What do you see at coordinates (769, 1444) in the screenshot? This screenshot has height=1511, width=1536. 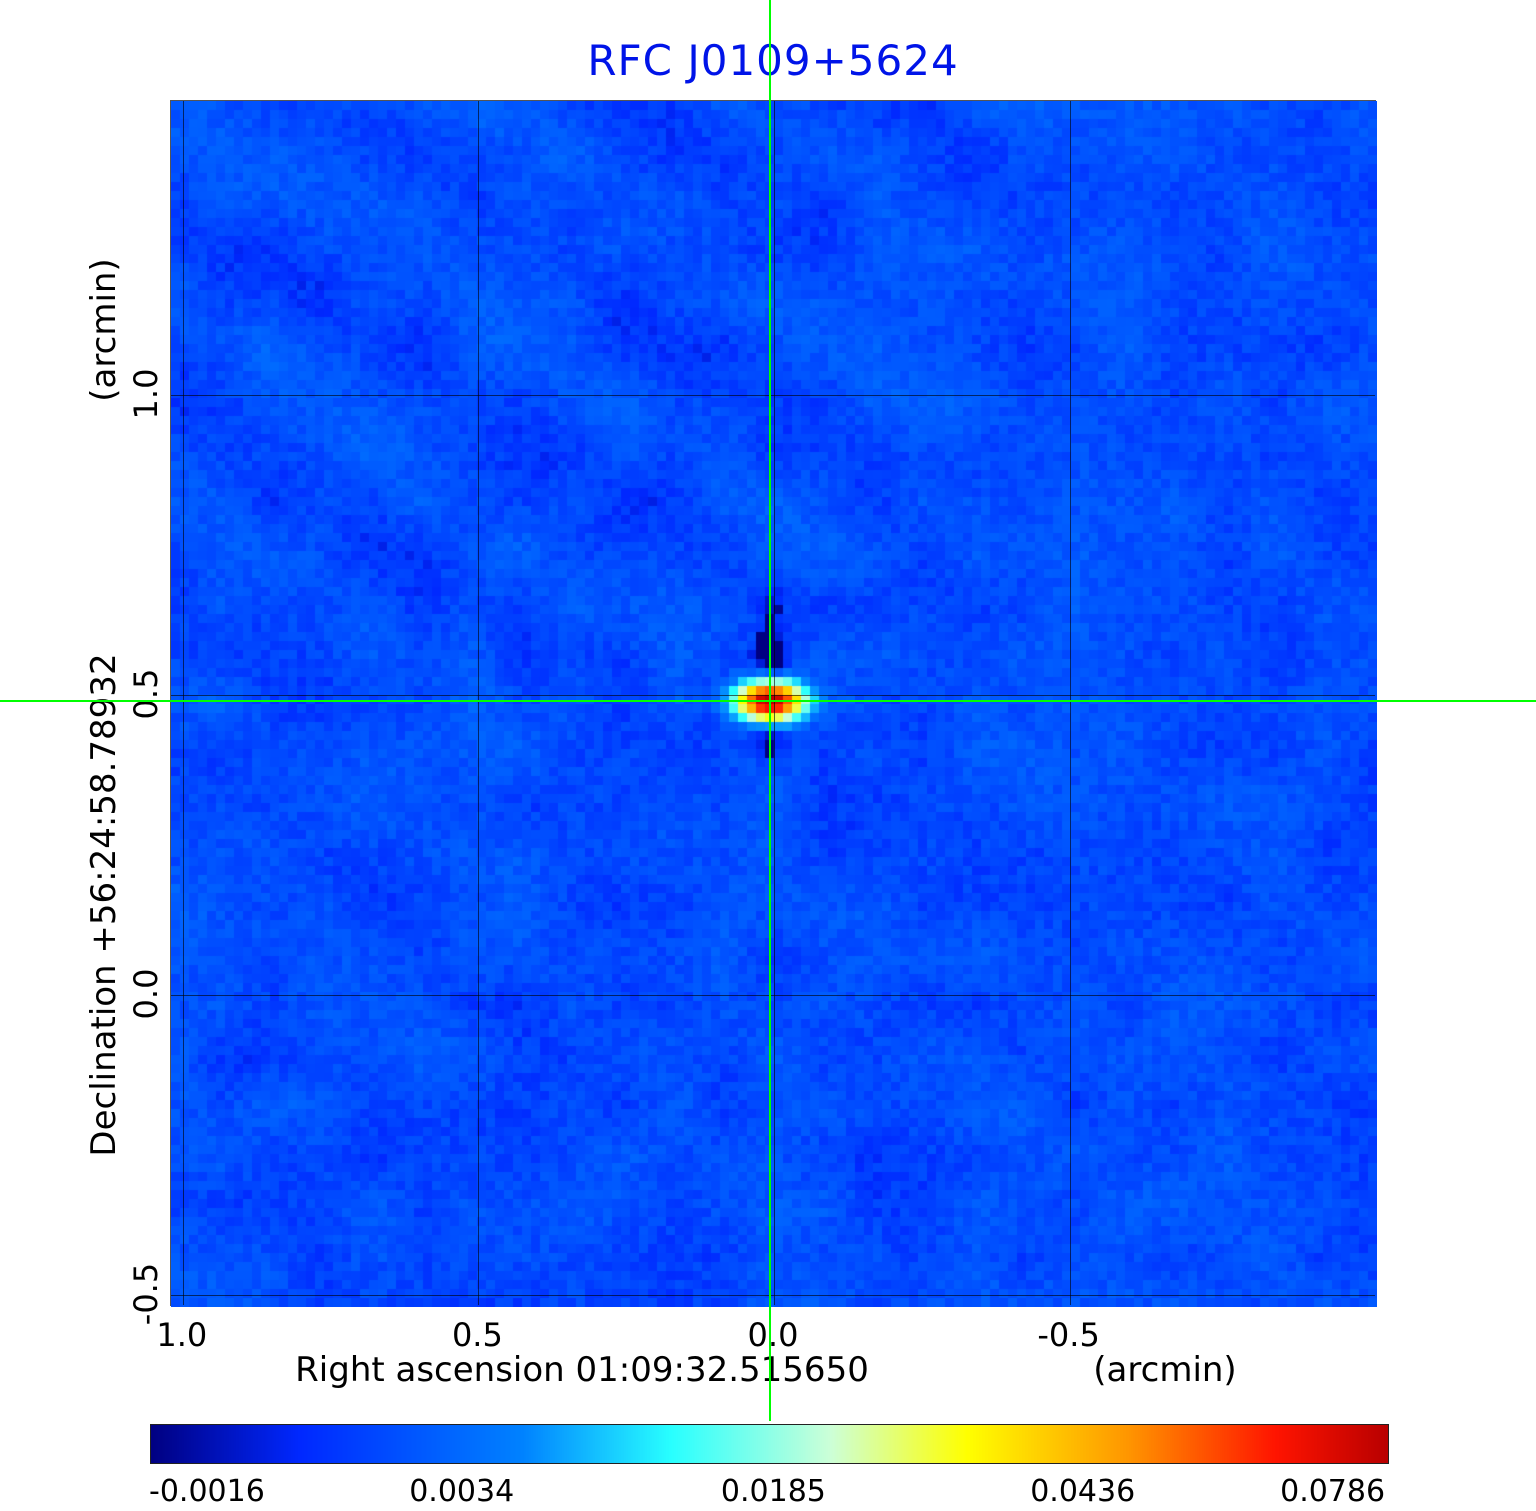 I see `colorbar` at bounding box center [769, 1444].